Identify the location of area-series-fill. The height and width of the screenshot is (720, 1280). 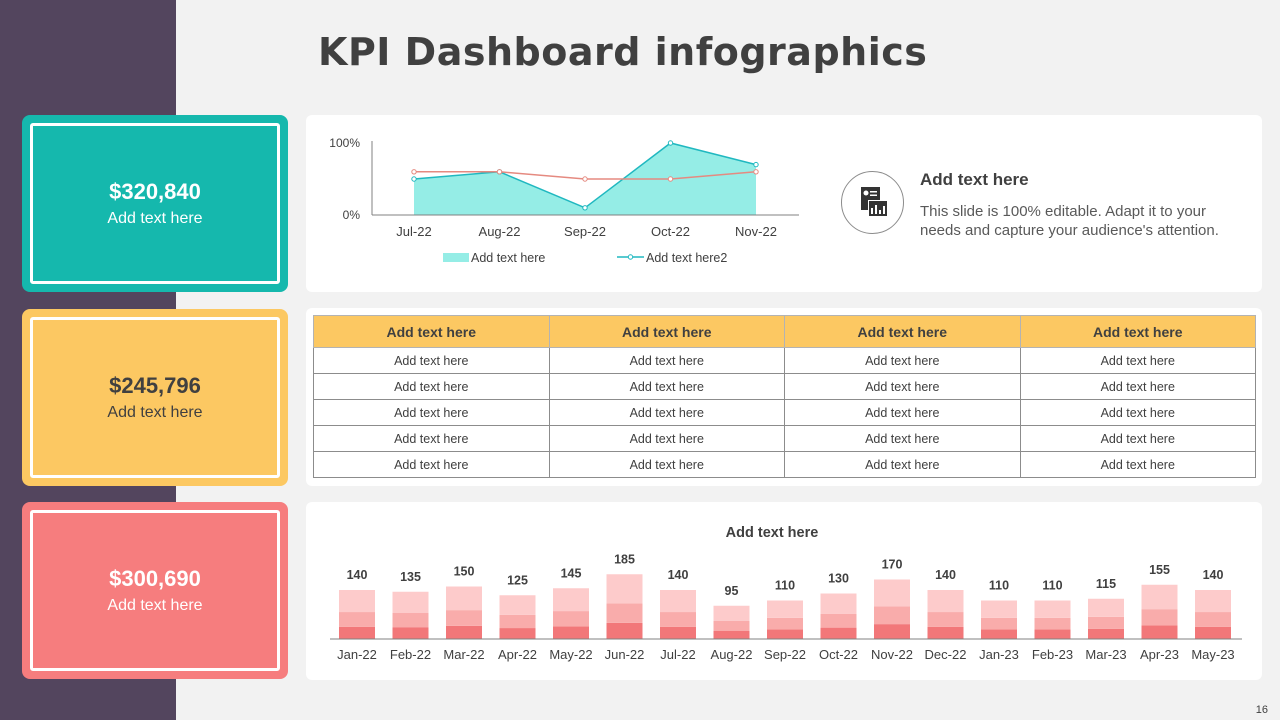
(585, 179).